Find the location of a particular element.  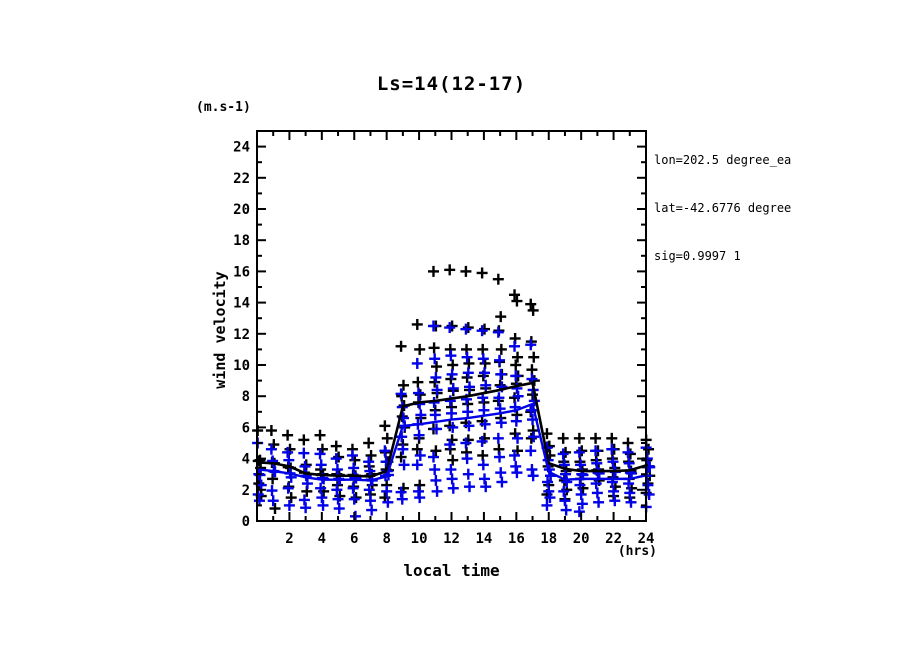

annotation-sig: sig=0.9997 1 is located at coordinates (697, 256).